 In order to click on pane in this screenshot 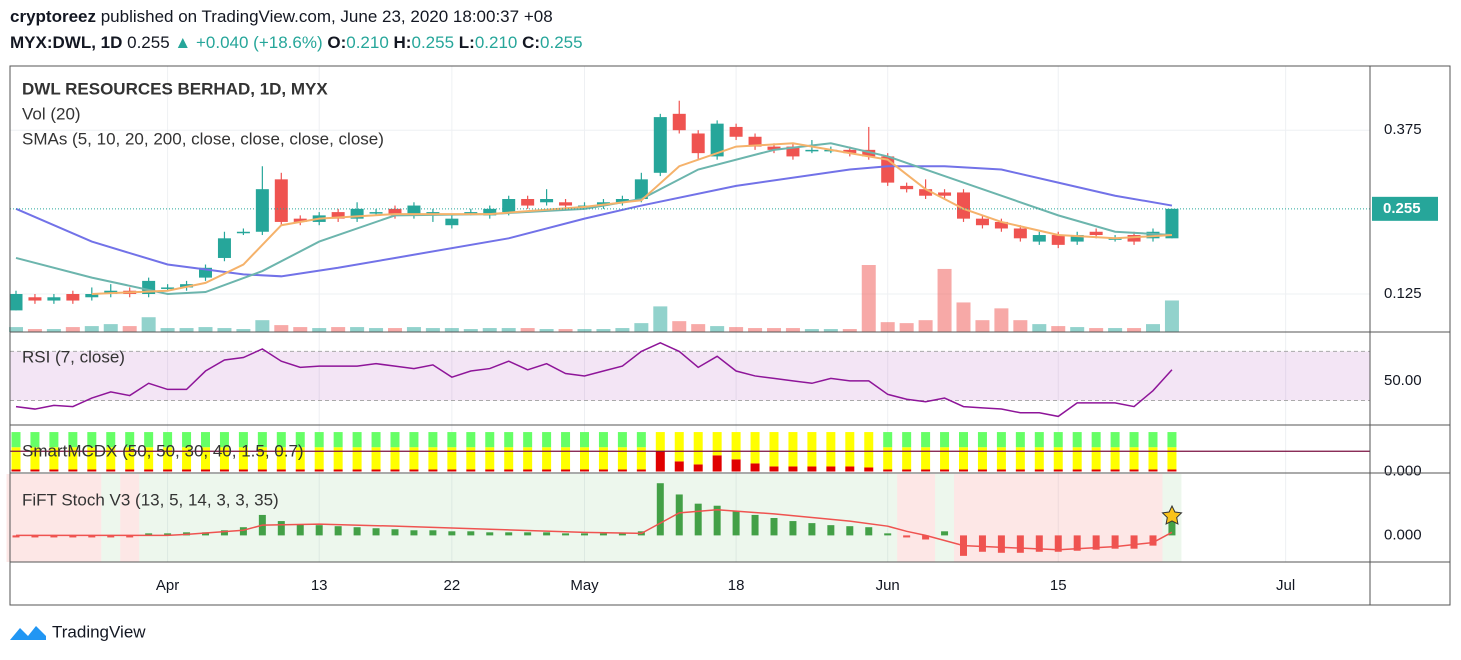, I will do `click(690, 449)`.